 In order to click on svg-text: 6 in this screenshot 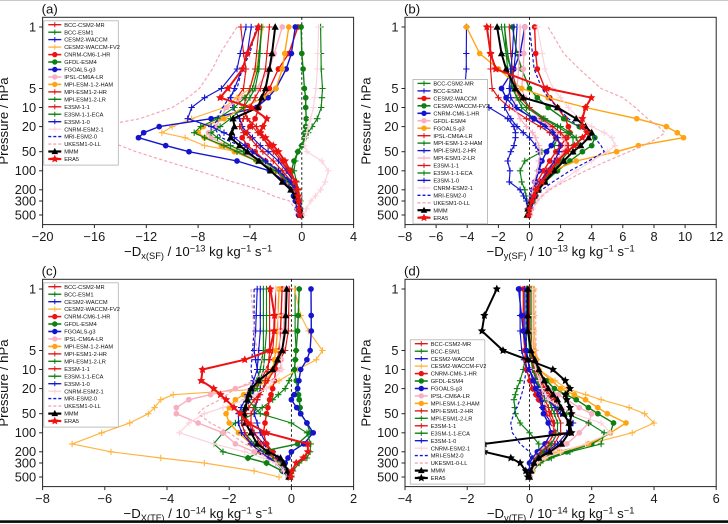, I will do `click(716, 498)`.